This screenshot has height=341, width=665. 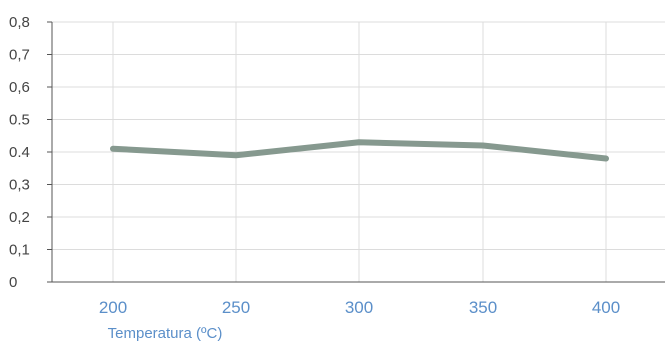 What do you see at coordinates (19, 87) in the screenshot?
I see `y-tick-label: 0,6` at bounding box center [19, 87].